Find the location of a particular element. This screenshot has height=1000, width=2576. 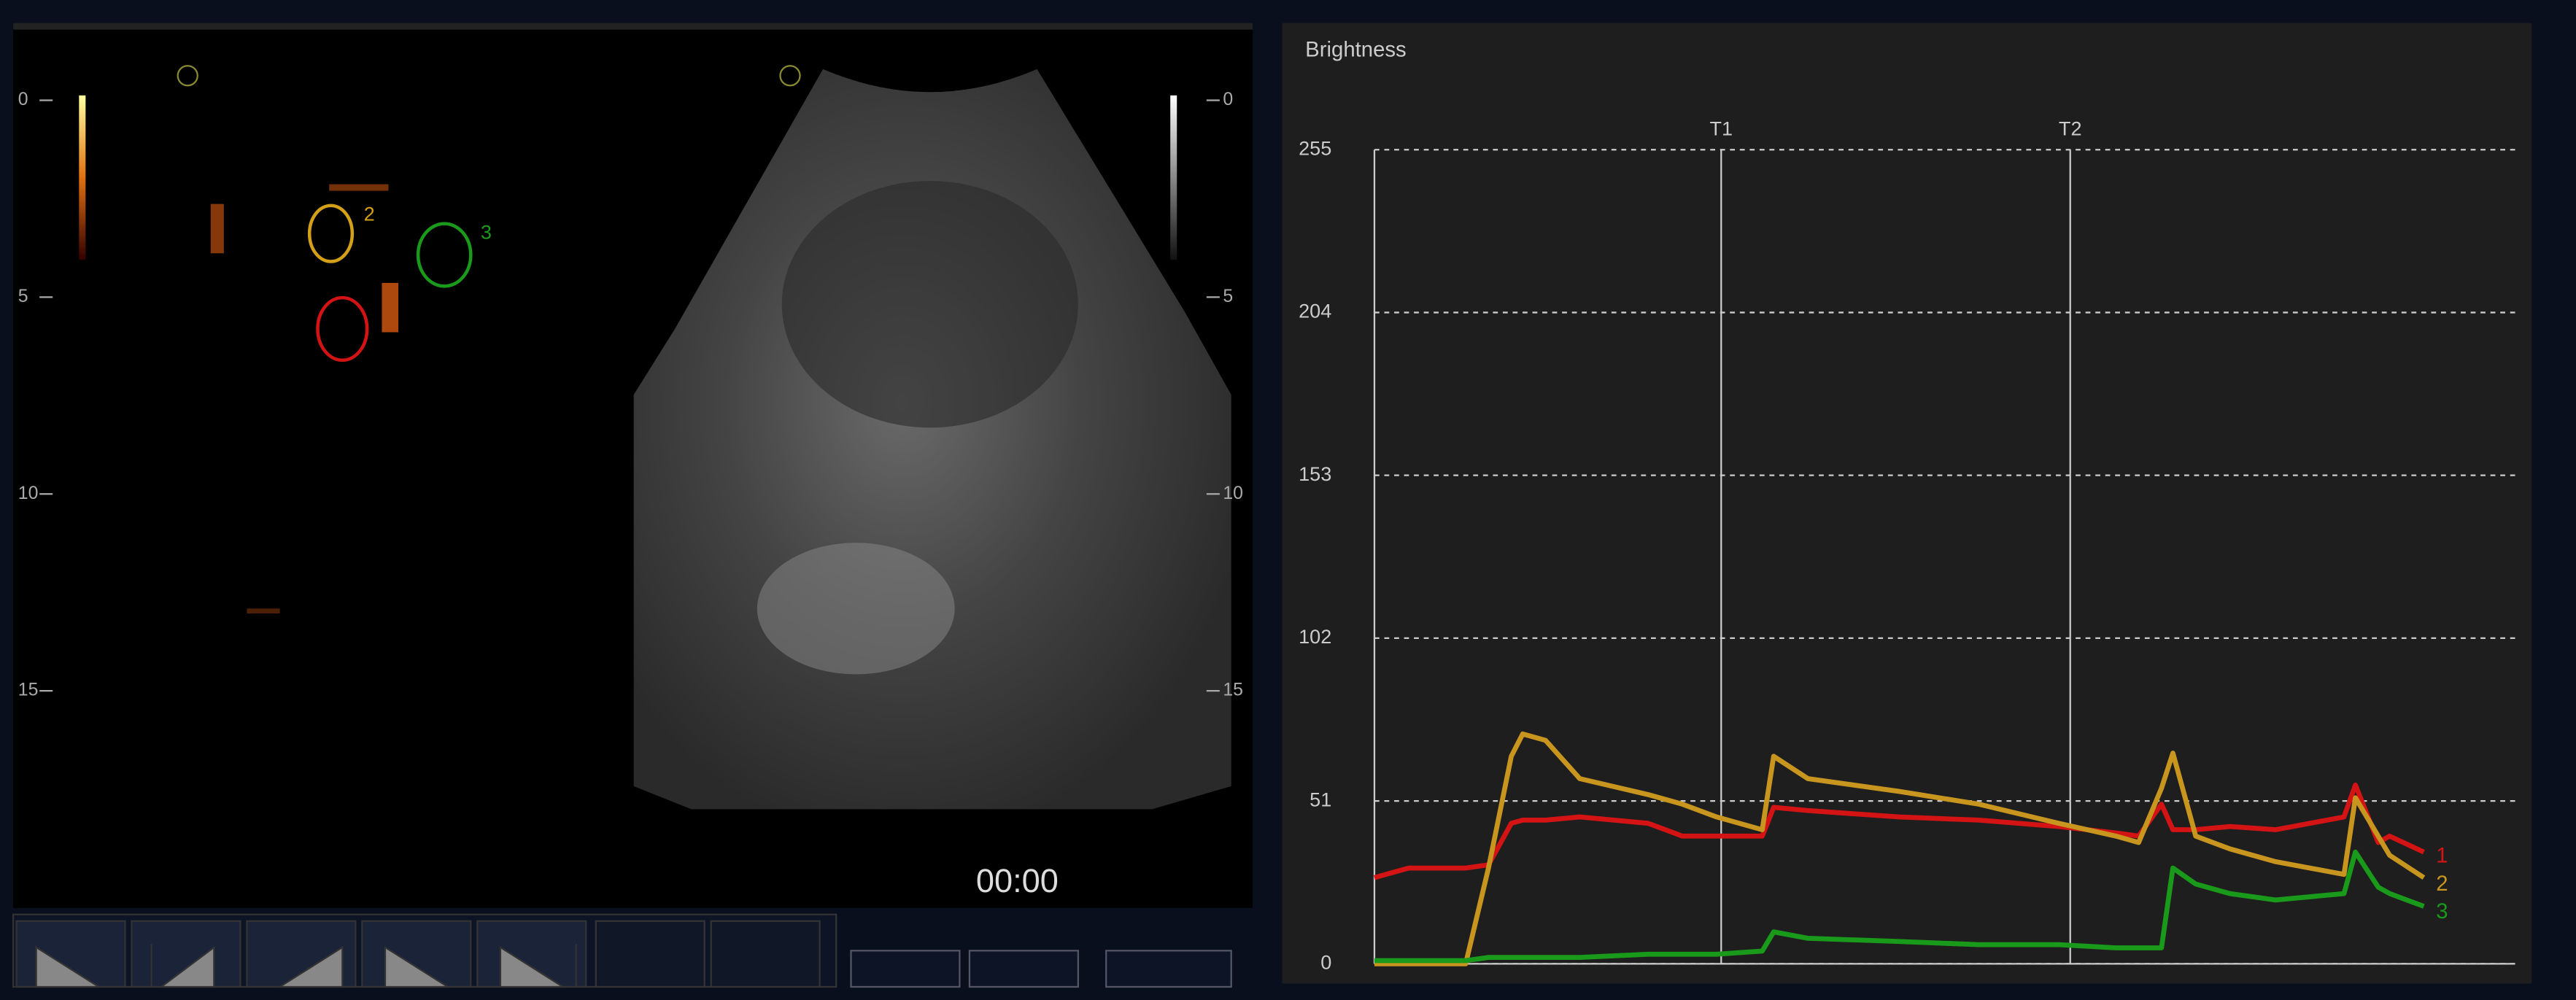

remove-roi-button is located at coordinates (765, 954).